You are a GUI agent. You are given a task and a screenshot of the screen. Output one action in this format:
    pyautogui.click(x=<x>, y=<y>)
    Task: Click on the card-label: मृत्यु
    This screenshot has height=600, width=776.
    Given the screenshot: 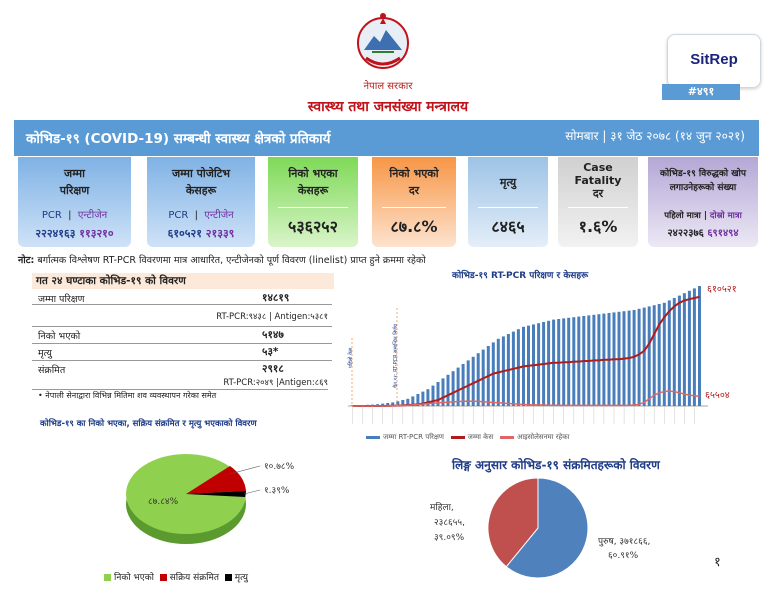 What is the action you would take?
    pyautogui.click(x=508, y=182)
    